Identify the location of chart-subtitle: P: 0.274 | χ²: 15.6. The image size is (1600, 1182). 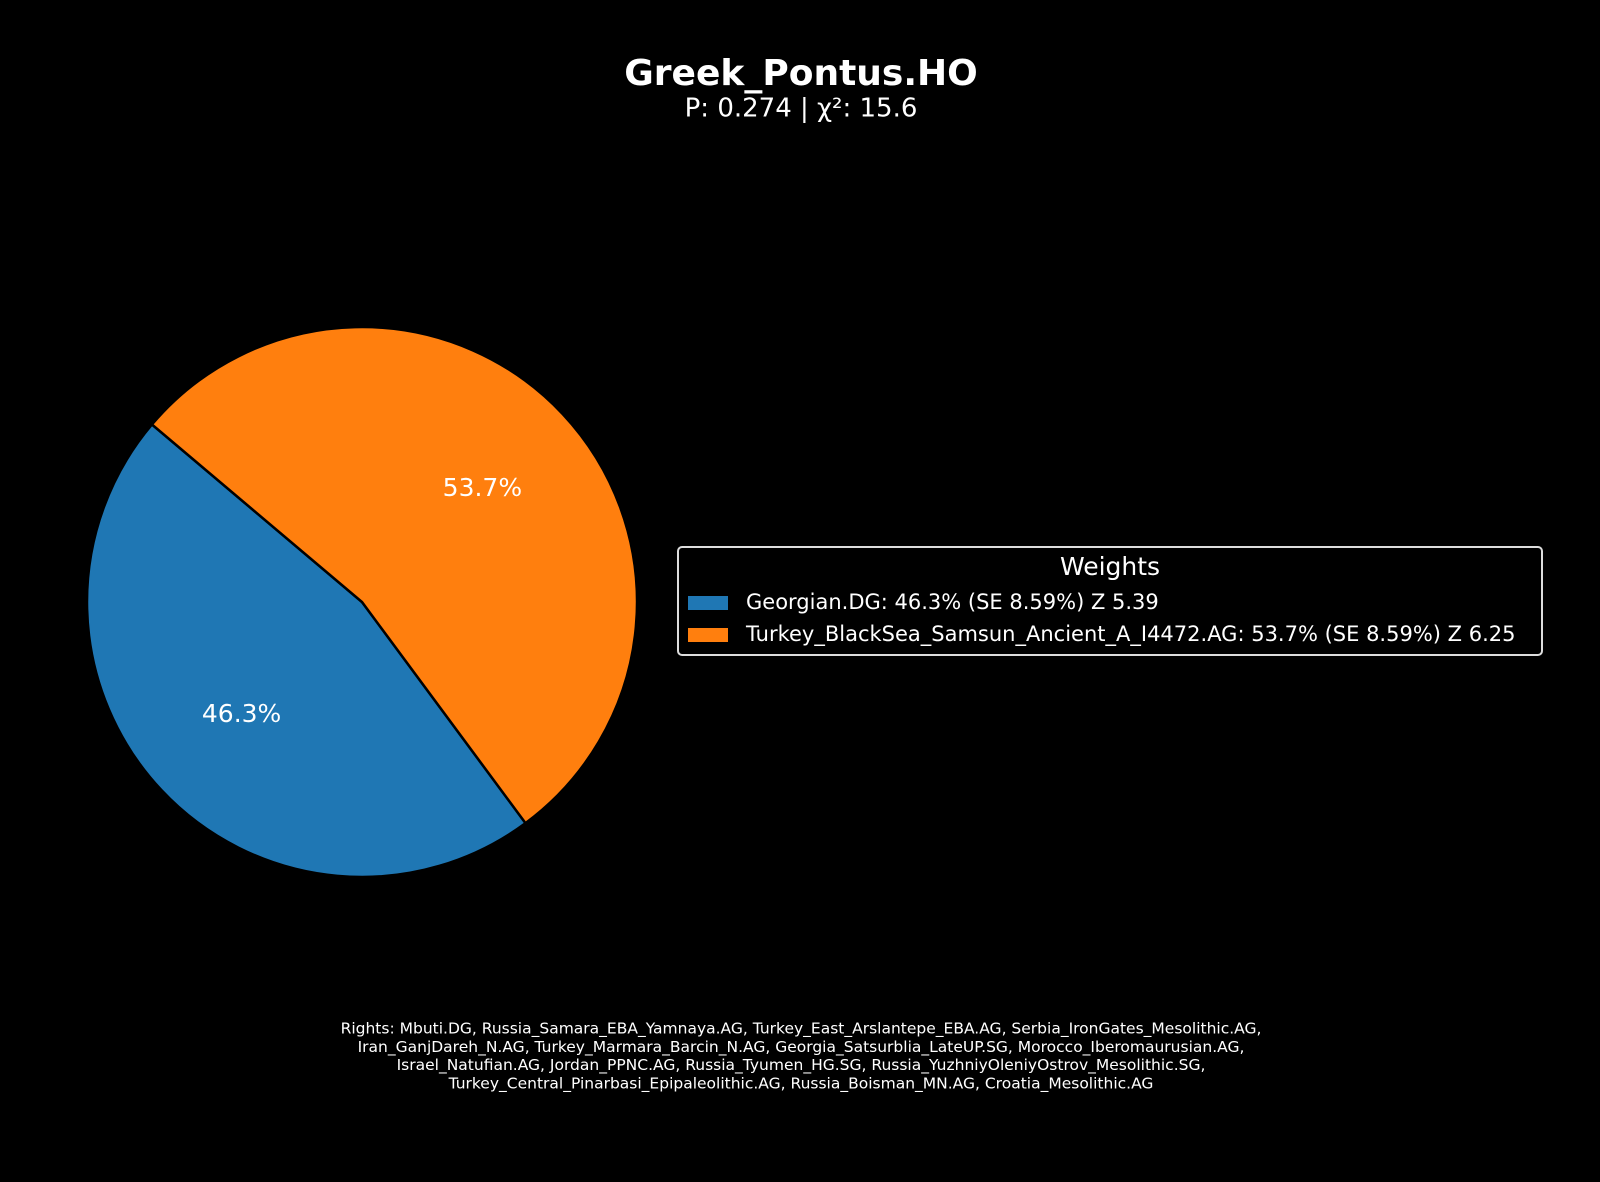
(801, 109).